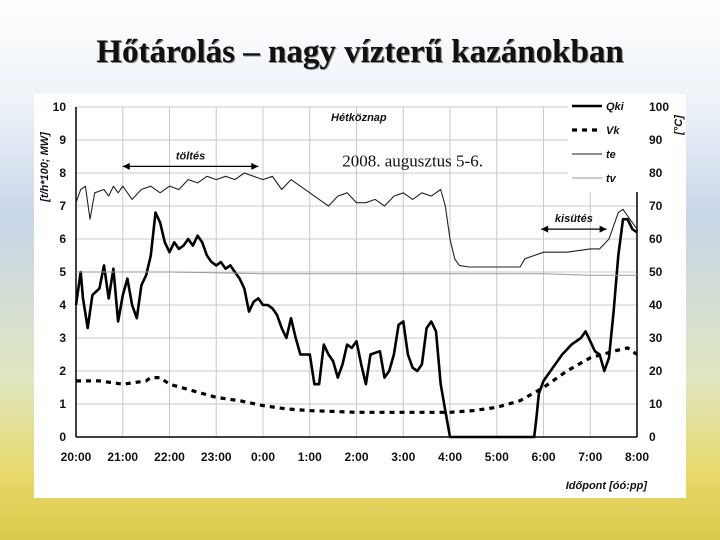  I want to click on y-right-tick-label: 80, so click(656, 173).